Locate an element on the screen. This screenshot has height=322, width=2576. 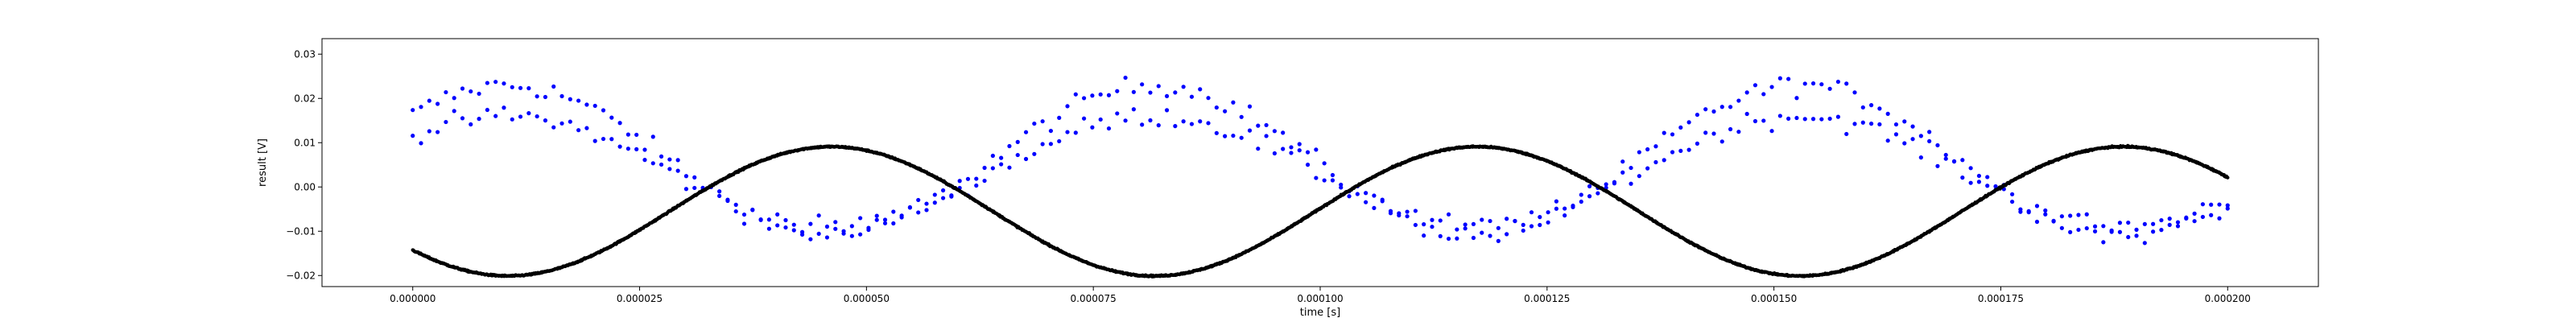
x-tick-label: 0.000050 is located at coordinates (867, 298).